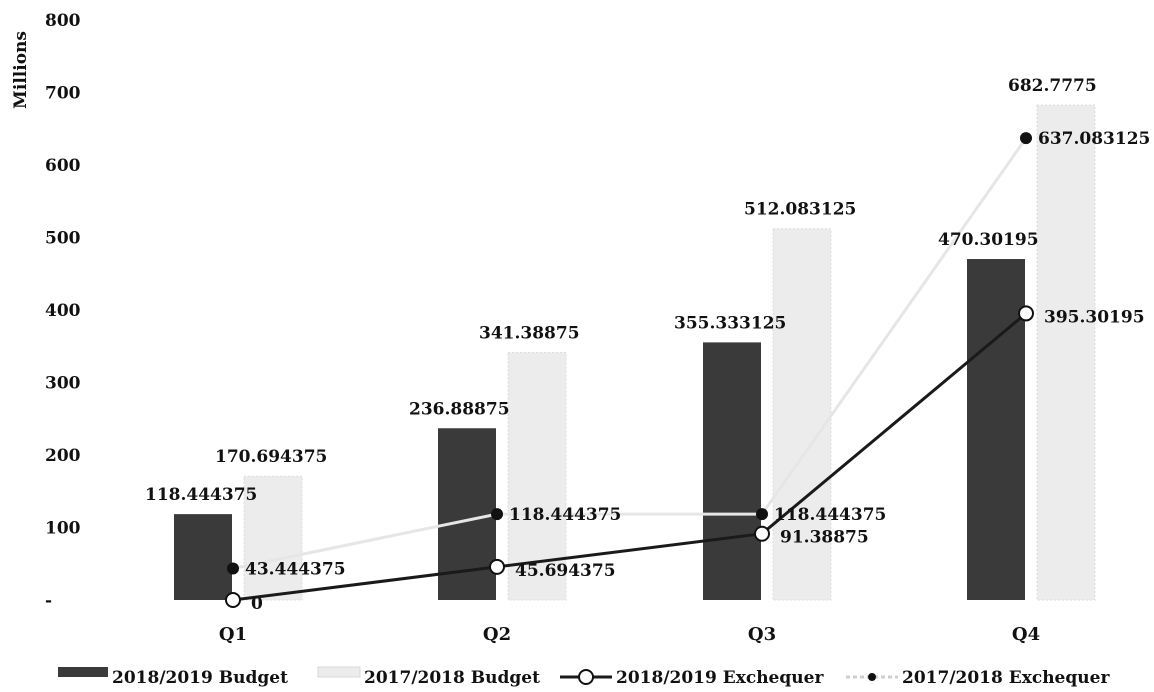 This screenshot has width=1154, height=692. Describe the element at coordinates (63, 21) in the screenshot. I see `y-tick-label: 800` at that location.